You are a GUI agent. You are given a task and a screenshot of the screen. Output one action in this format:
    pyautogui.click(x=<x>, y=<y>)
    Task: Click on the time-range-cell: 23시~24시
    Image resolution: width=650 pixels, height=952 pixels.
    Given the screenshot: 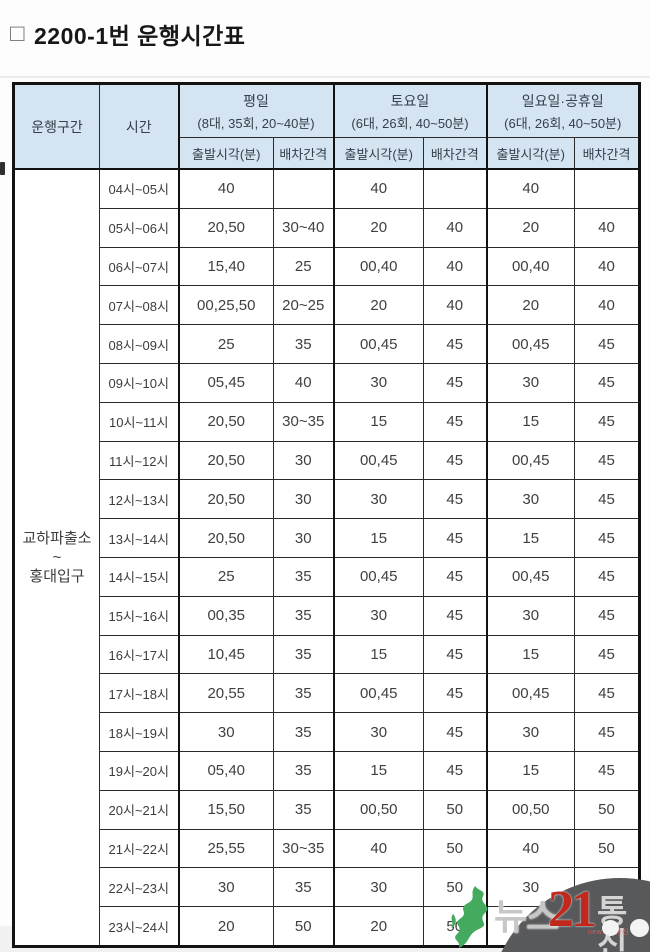 What is the action you would take?
    pyautogui.click(x=139, y=926)
    